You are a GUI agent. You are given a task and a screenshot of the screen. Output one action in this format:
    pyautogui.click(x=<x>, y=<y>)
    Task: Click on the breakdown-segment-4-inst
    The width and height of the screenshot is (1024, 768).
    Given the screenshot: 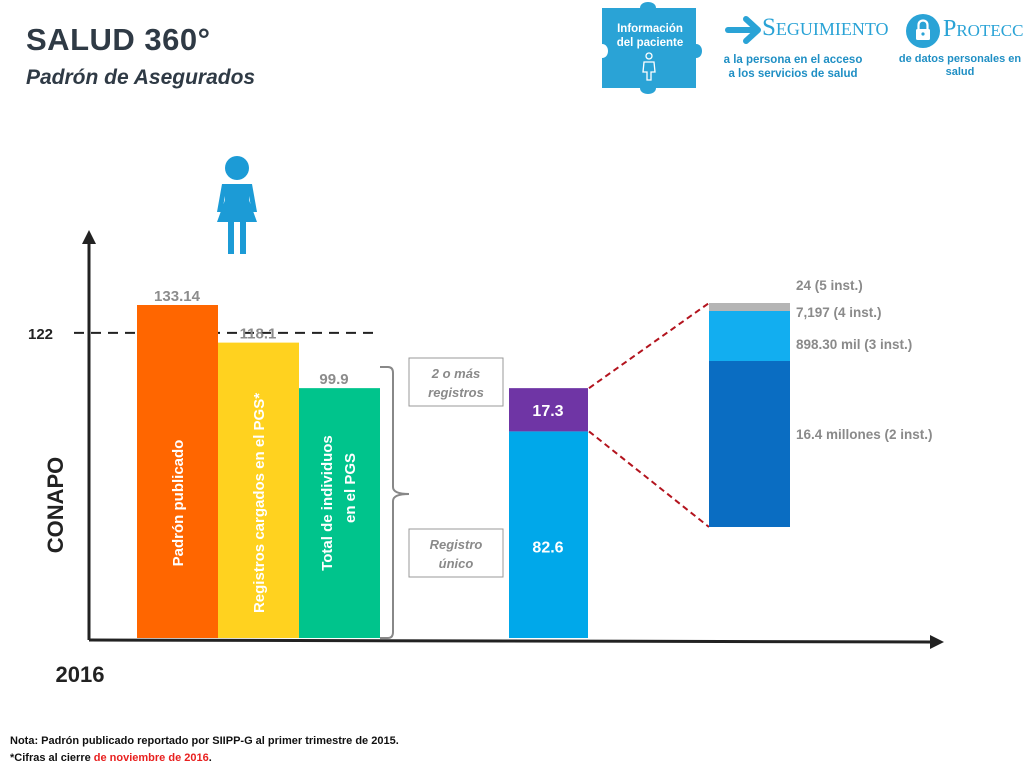 What is the action you would take?
    pyautogui.click(x=749, y=310)
    